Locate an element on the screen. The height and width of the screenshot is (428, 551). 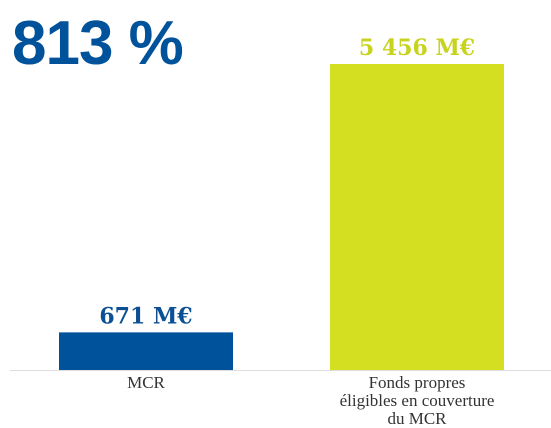
value-label: 671 M€ is located at coordinates (145, 316).